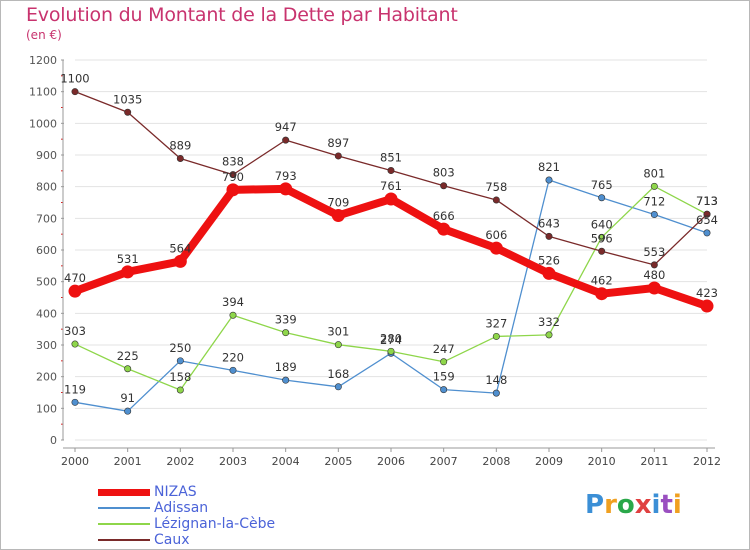 This screenshot has height=550, width=750. I want to click on data-label: 119, so click(75, 389).